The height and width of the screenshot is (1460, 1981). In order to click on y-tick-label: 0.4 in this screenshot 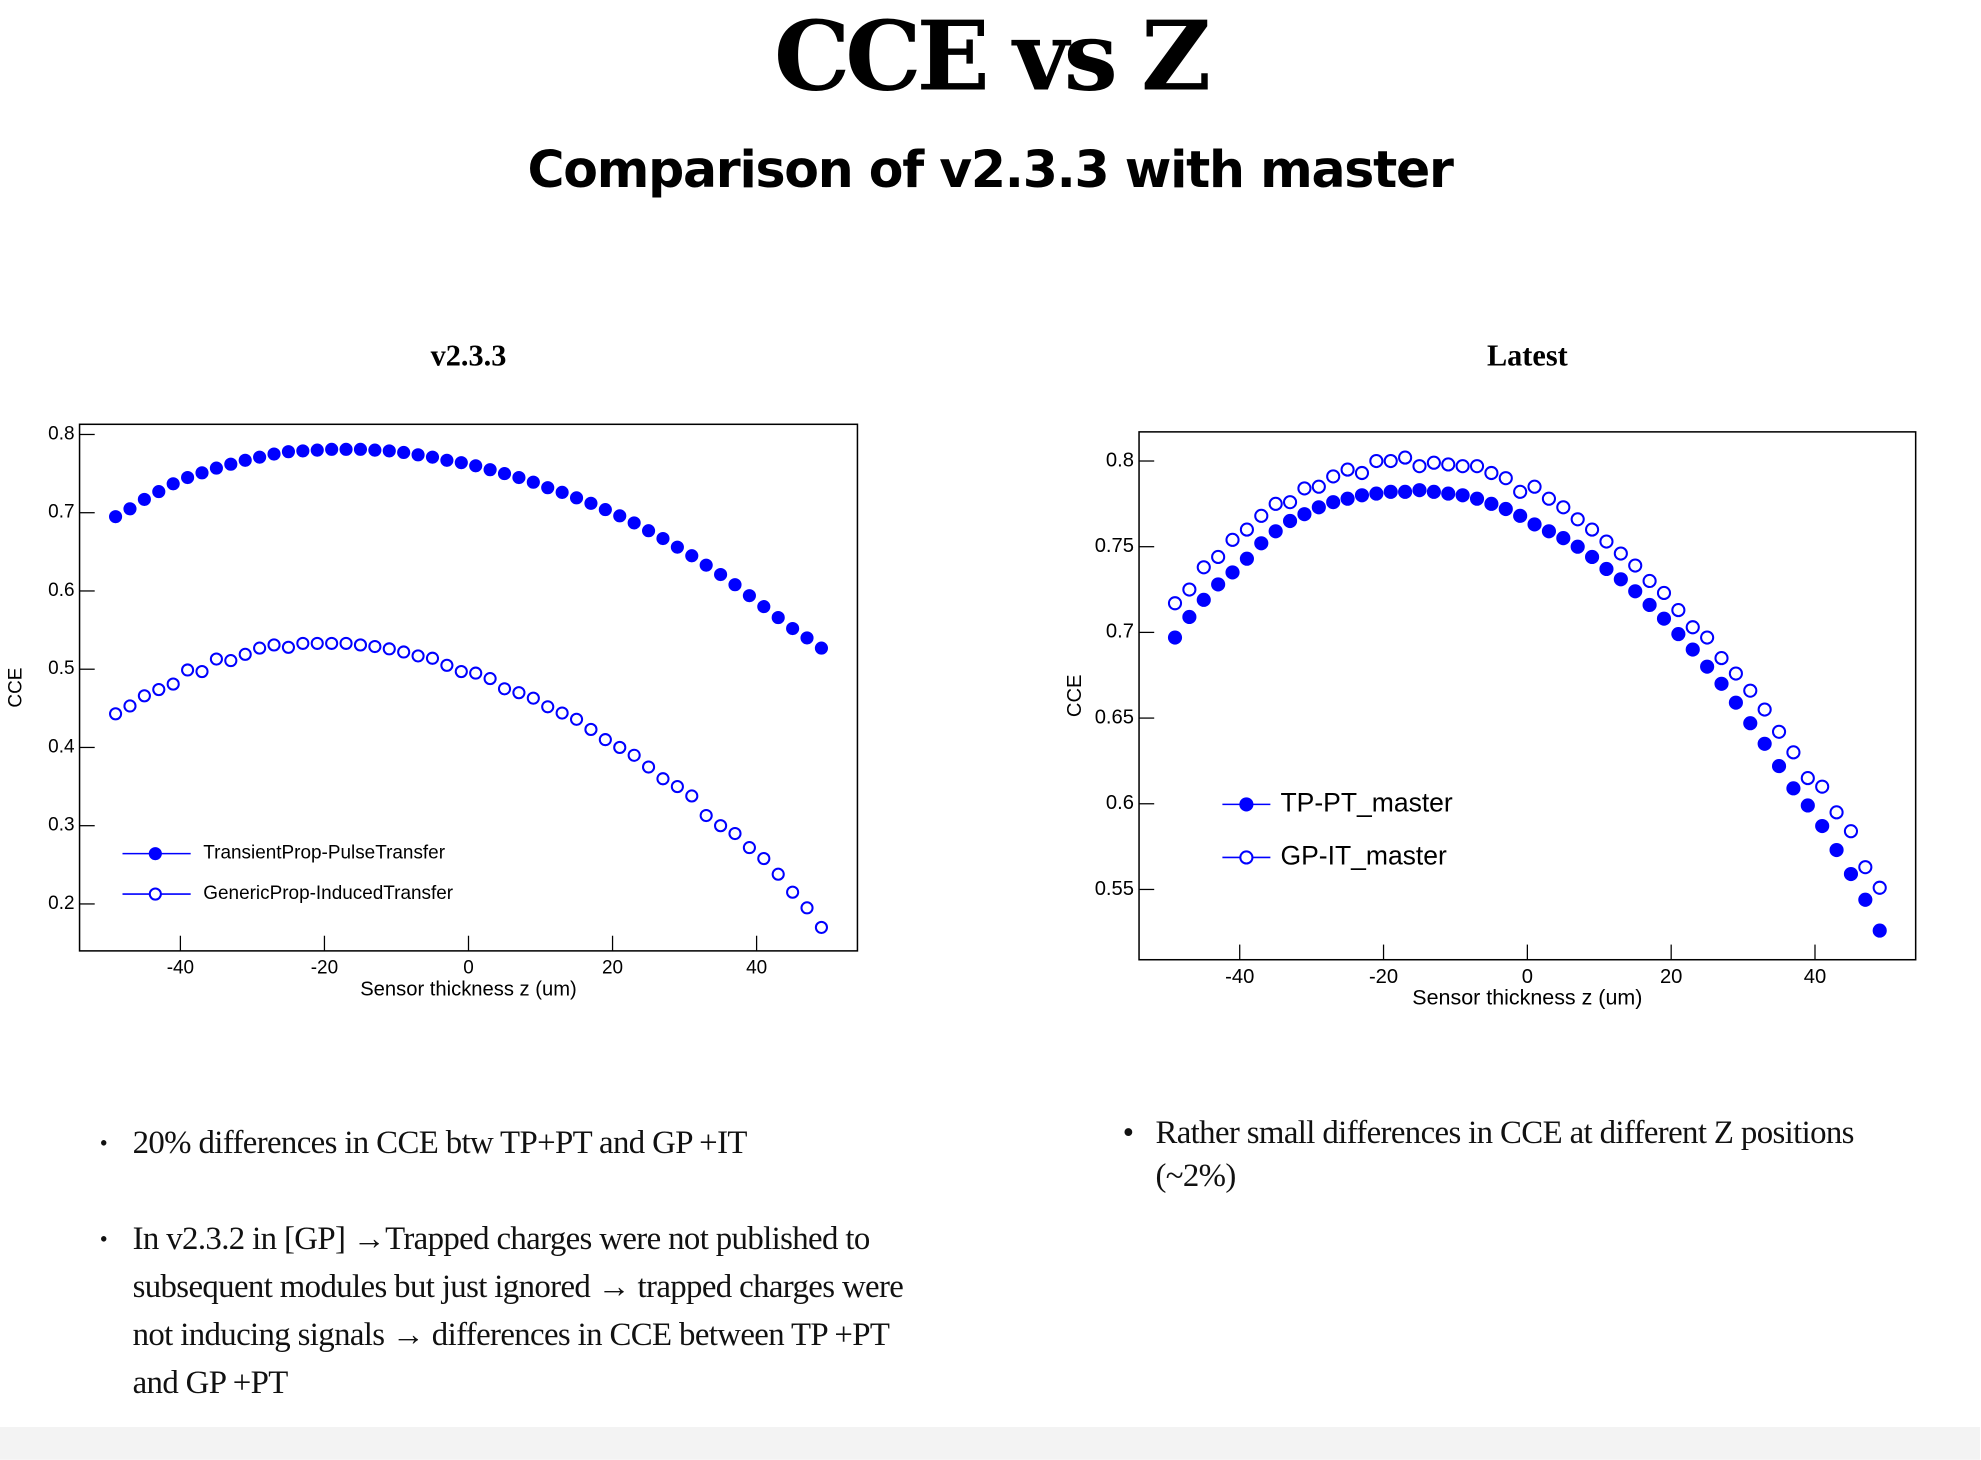, I will do `click(61, 746)`.